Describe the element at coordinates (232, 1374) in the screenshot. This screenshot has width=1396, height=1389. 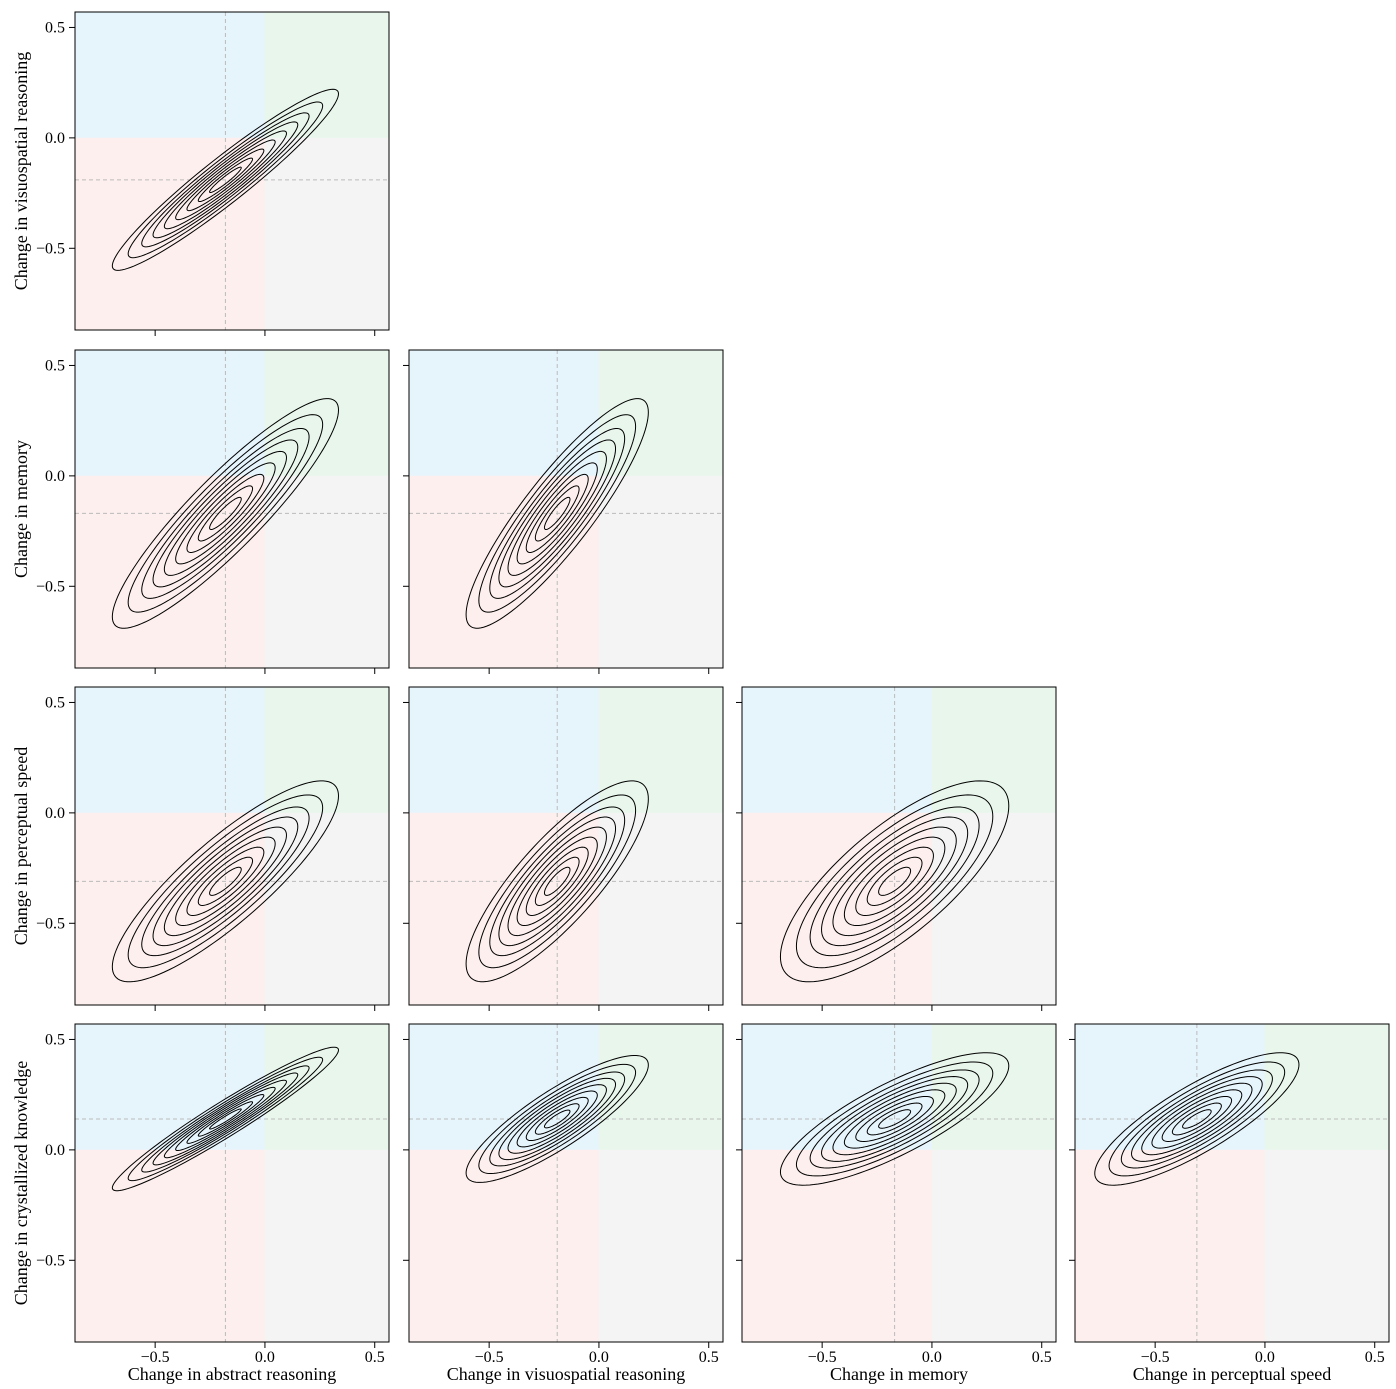
I see `x-axis-label: Change in abstract reasoning` at that location.